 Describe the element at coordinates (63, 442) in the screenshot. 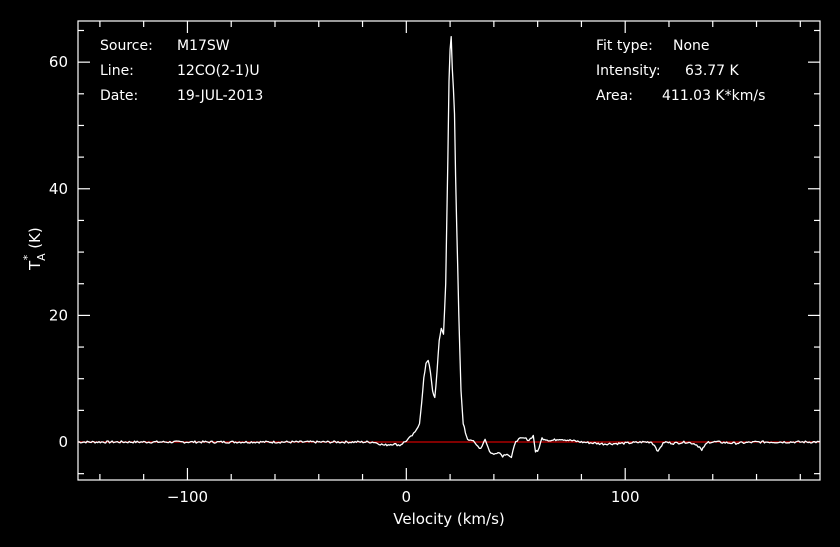

I see `y-tick-label: 0` at that location.